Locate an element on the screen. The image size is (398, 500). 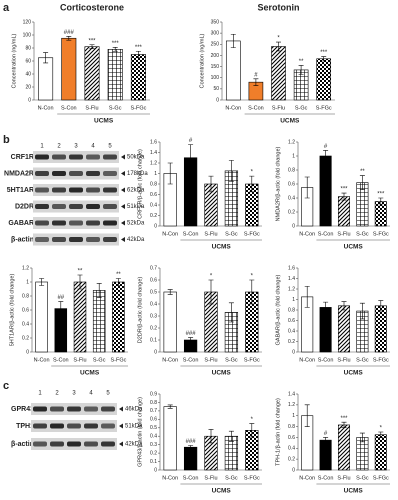
size-label: 46kDa is located at coordinates (134, 410).